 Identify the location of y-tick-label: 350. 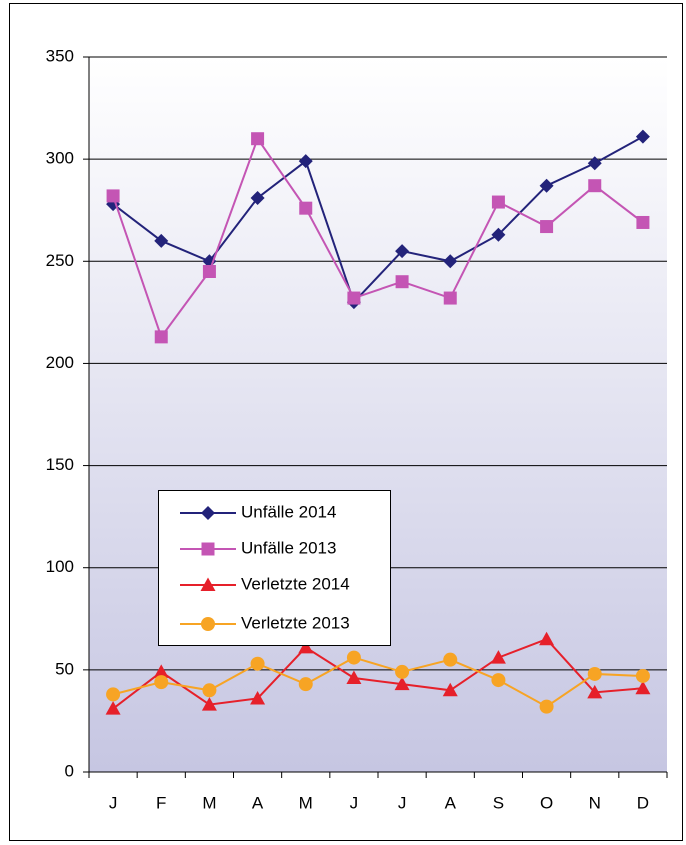
(60, 55).